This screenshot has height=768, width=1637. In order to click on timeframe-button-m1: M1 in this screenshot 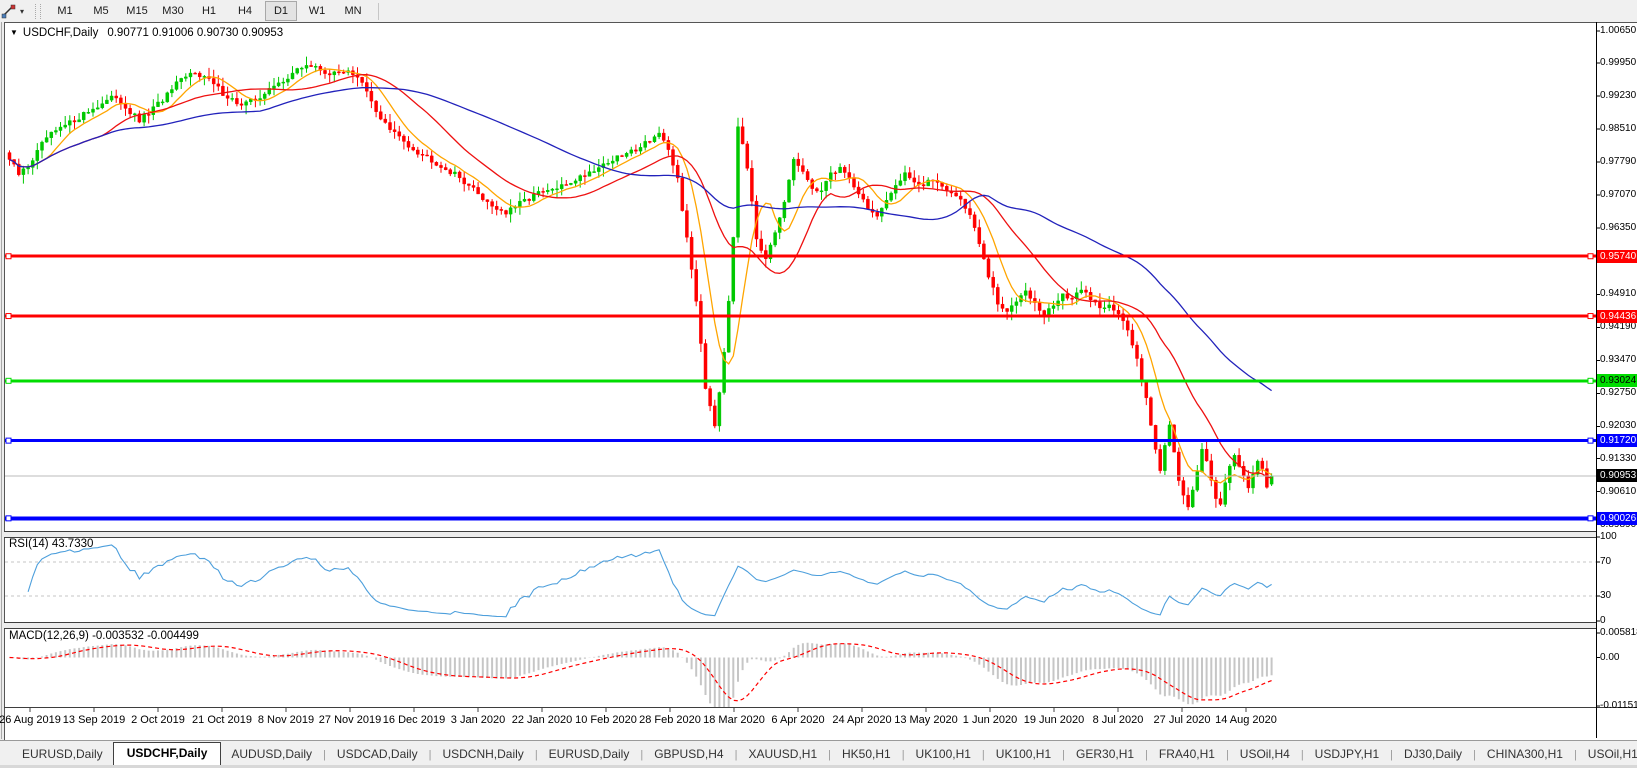, I will do `click(65, 11)`.